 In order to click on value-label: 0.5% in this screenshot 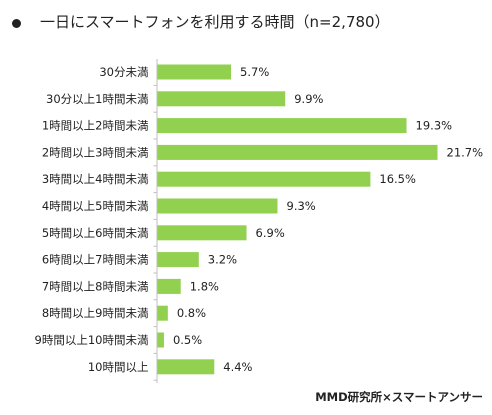, I will do `click(187, 340)`.